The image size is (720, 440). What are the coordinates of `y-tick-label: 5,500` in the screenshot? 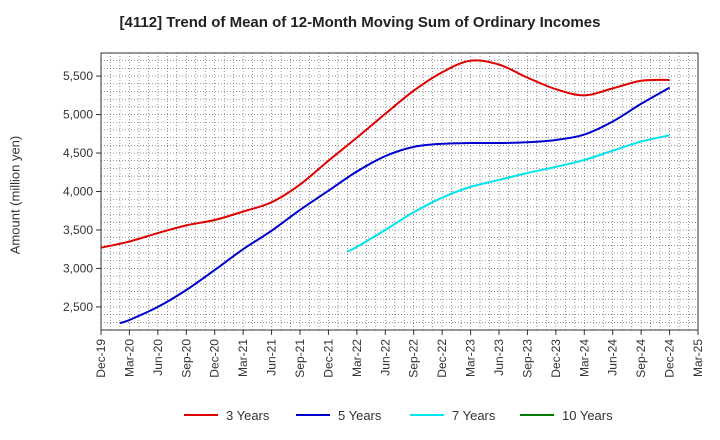 It's located at (78, 76).